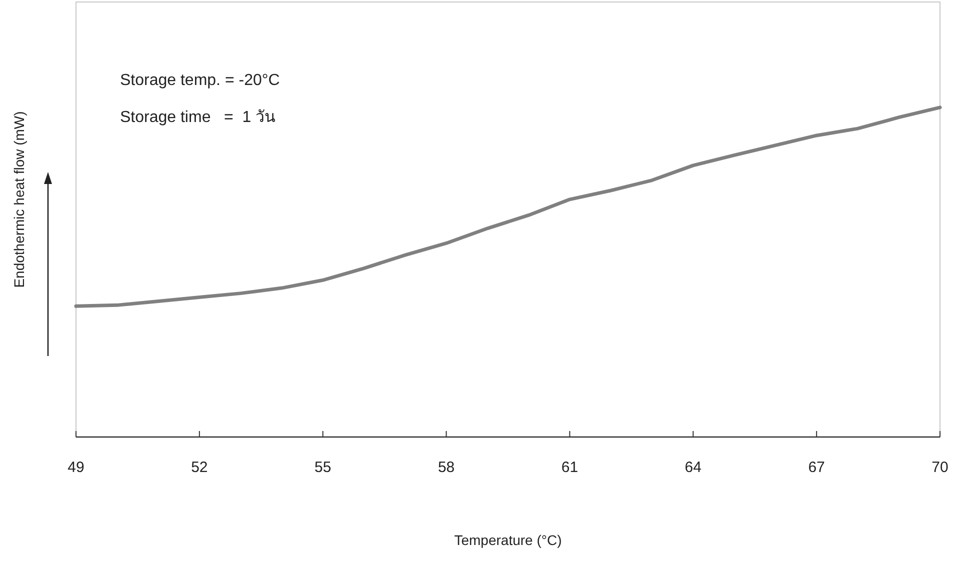 The height and width of the screenshot is (564, 961). I want to click on x-tick-label: 64, so click(693, 467).